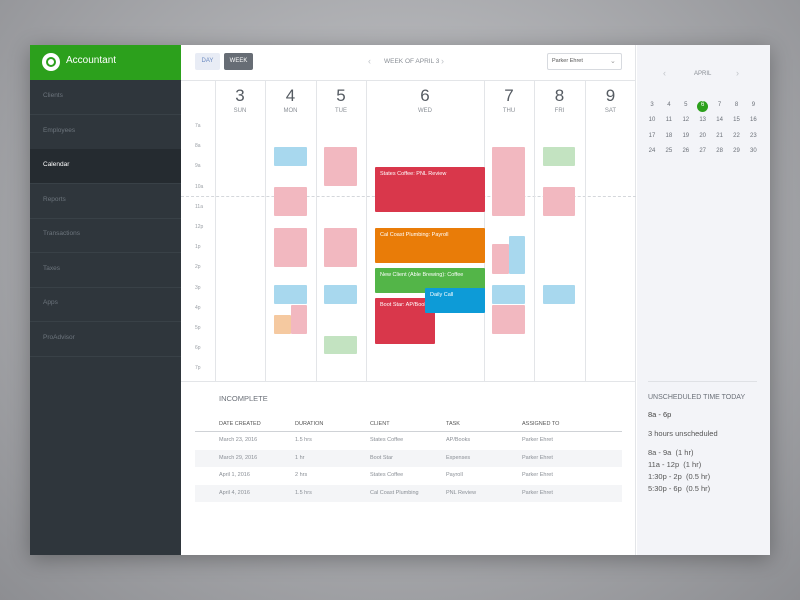  I want to click on mini-day: 15, so click(736, 120).